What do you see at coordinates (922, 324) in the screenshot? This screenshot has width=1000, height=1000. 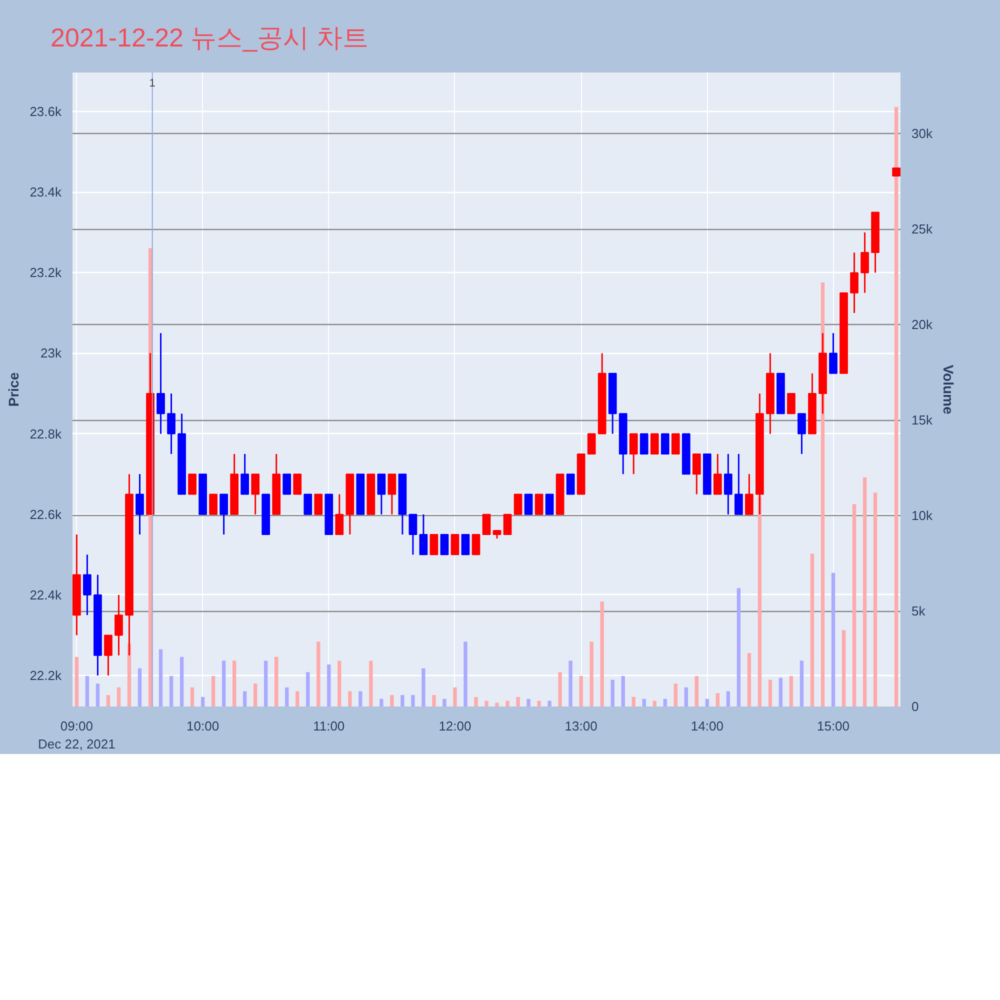 I see `y2-tick-label: 20k` at bounding box center [922, 324].